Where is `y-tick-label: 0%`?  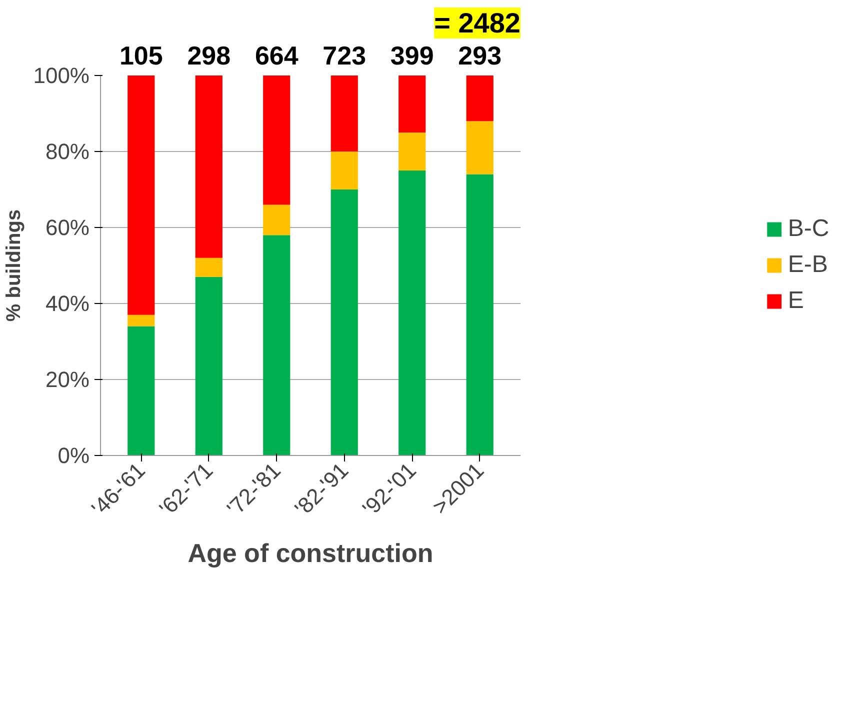
y-tick-label: 0% is located at coordinates (74, 455).